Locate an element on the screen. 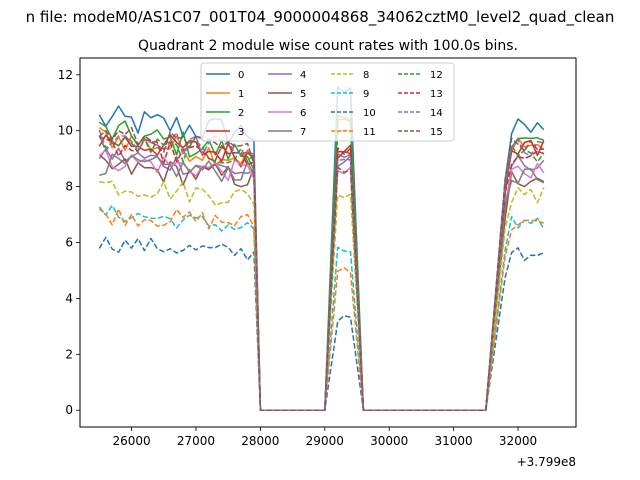  x-offset-label: +3.799e8 is located at coordinates (546, 462).